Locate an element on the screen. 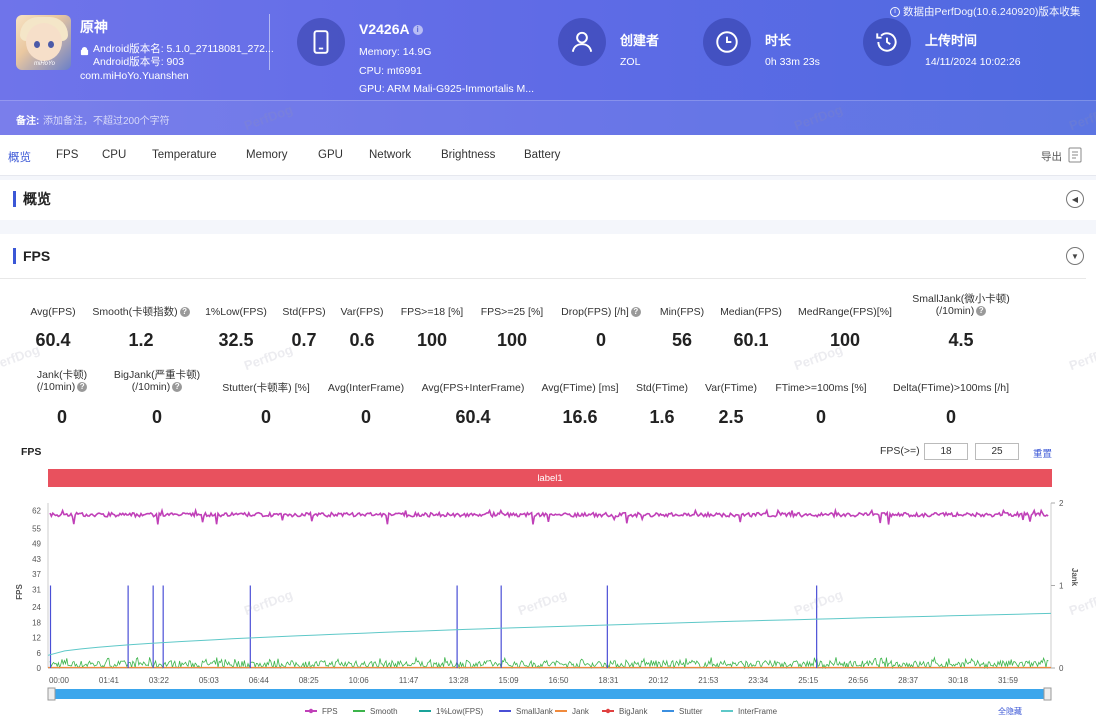 The image size is (1096, 721). fps-threshold-2-input is located at coordinates (997, 451).